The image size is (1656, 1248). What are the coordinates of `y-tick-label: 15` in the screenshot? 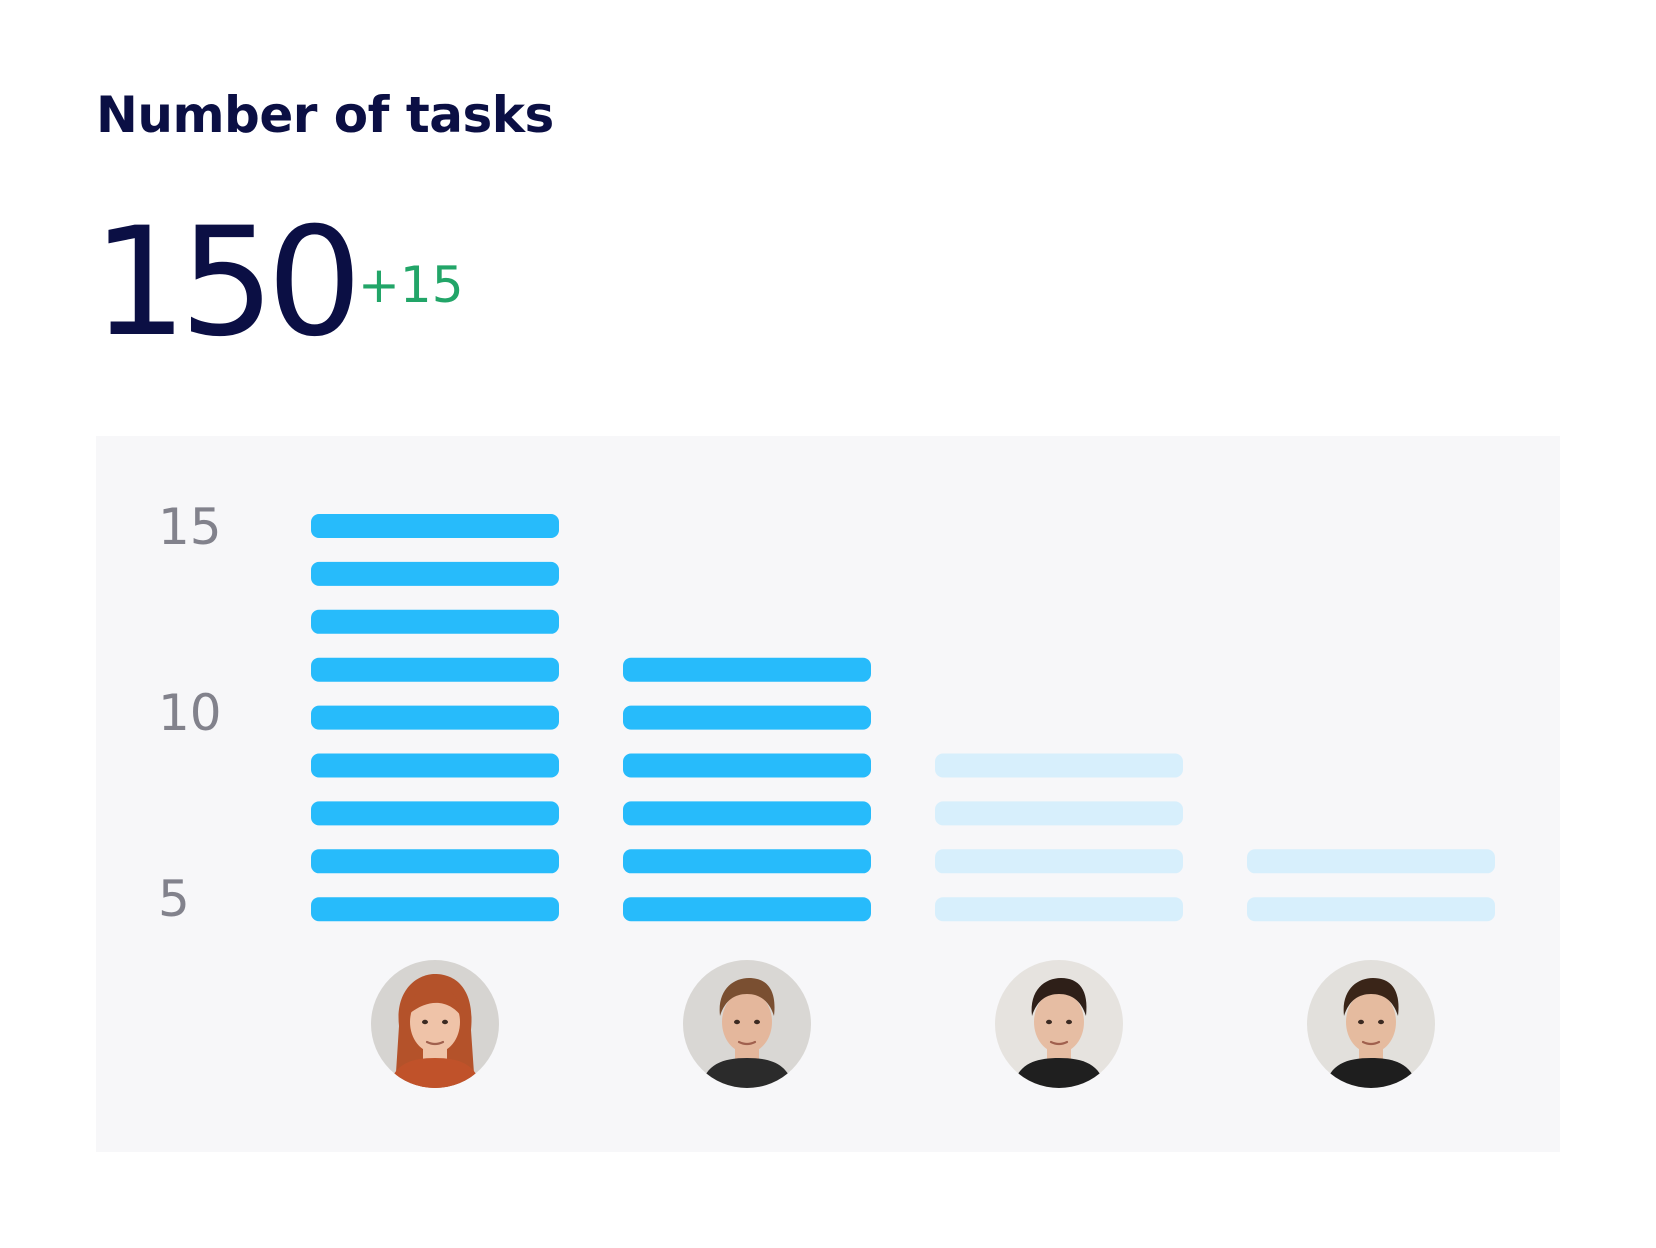 It's located at (190, 527).